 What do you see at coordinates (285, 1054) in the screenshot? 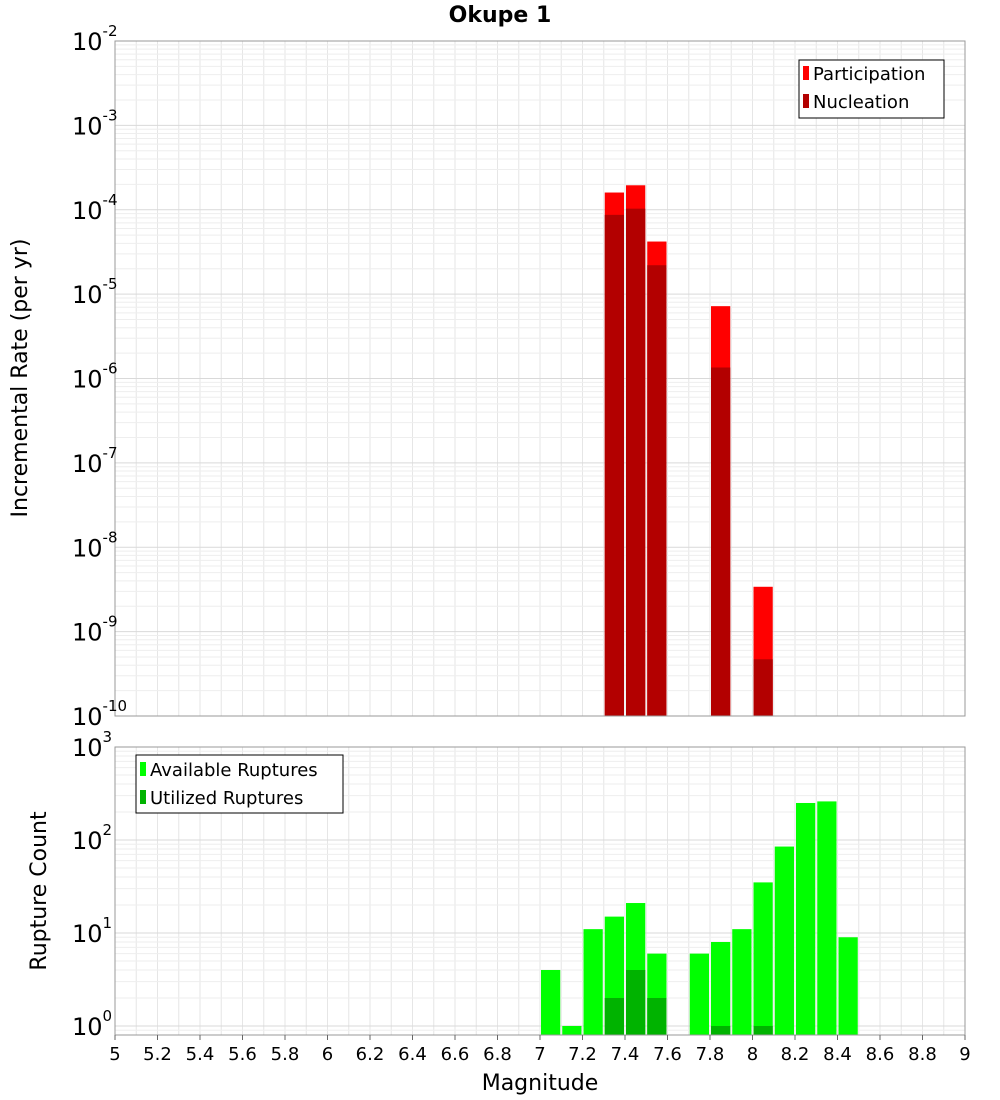
I see `x-tick-label: 5.8` at bounding box center [285, 1054].